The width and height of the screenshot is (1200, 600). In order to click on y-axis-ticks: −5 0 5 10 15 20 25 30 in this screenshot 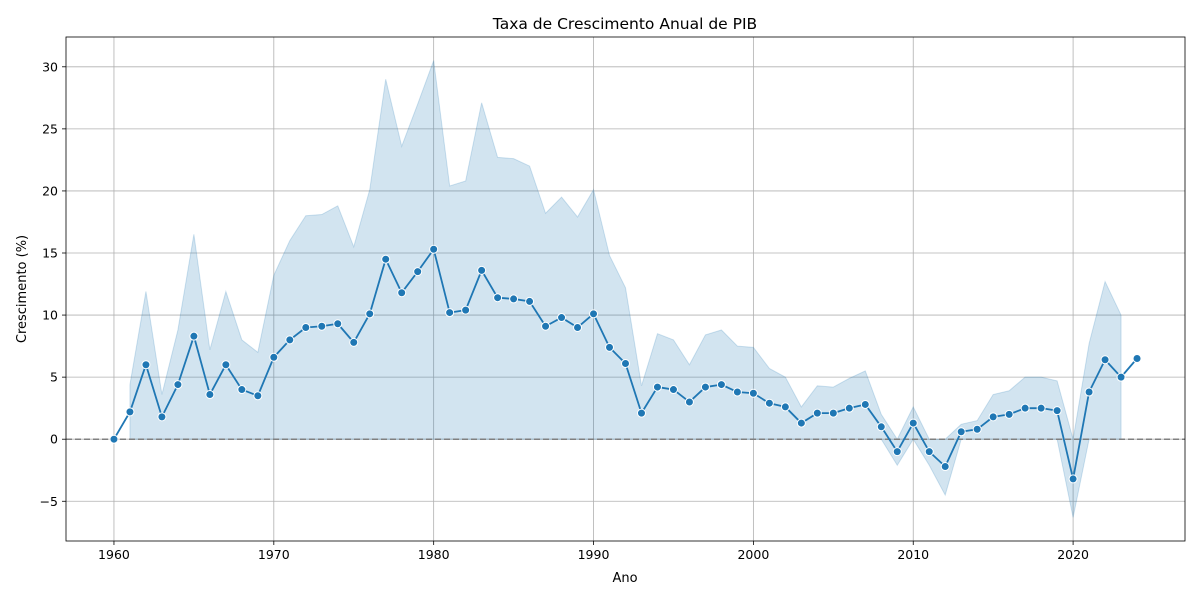, I will do `click(53, 284)`.